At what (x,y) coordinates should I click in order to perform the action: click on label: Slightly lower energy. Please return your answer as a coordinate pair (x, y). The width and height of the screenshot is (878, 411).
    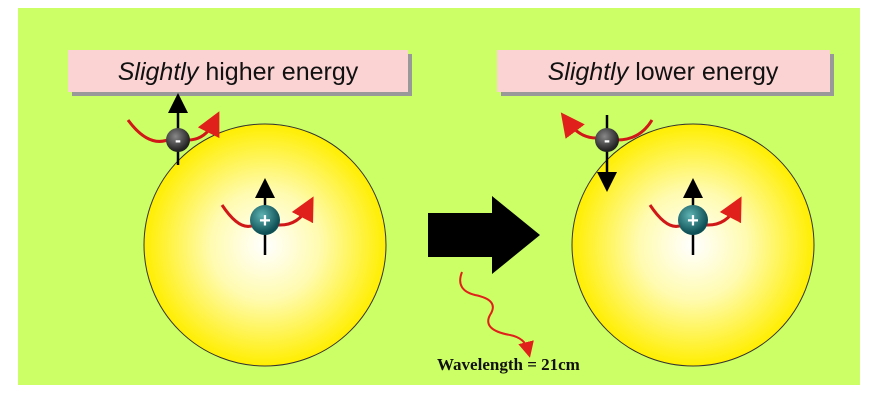
    Looking at the image, I should click on (663, 72).